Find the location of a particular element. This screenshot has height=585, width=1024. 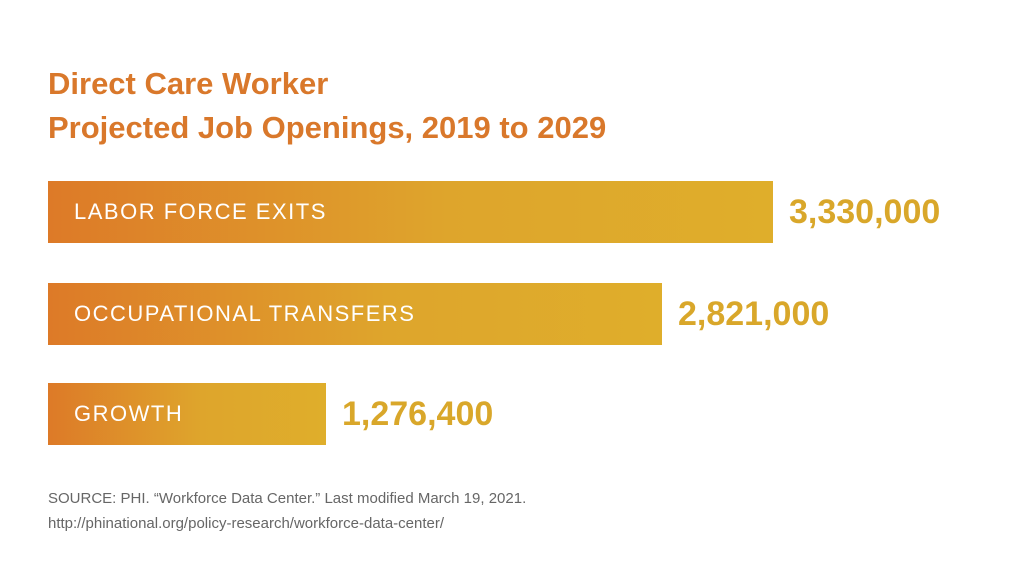

bar-category-label: GROWTH is located at coordinates (129, 413).